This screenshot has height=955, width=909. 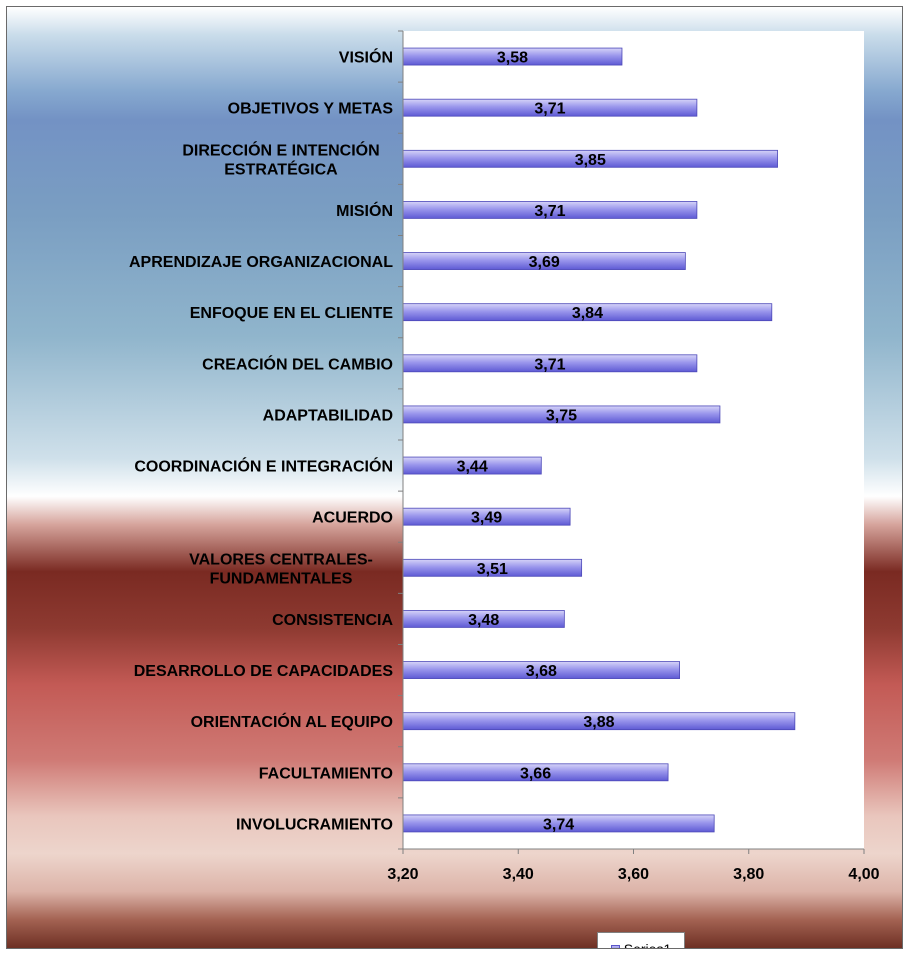 I want to click on category-label-line: FUNDAMENTALES, so click(x=281, y=578).